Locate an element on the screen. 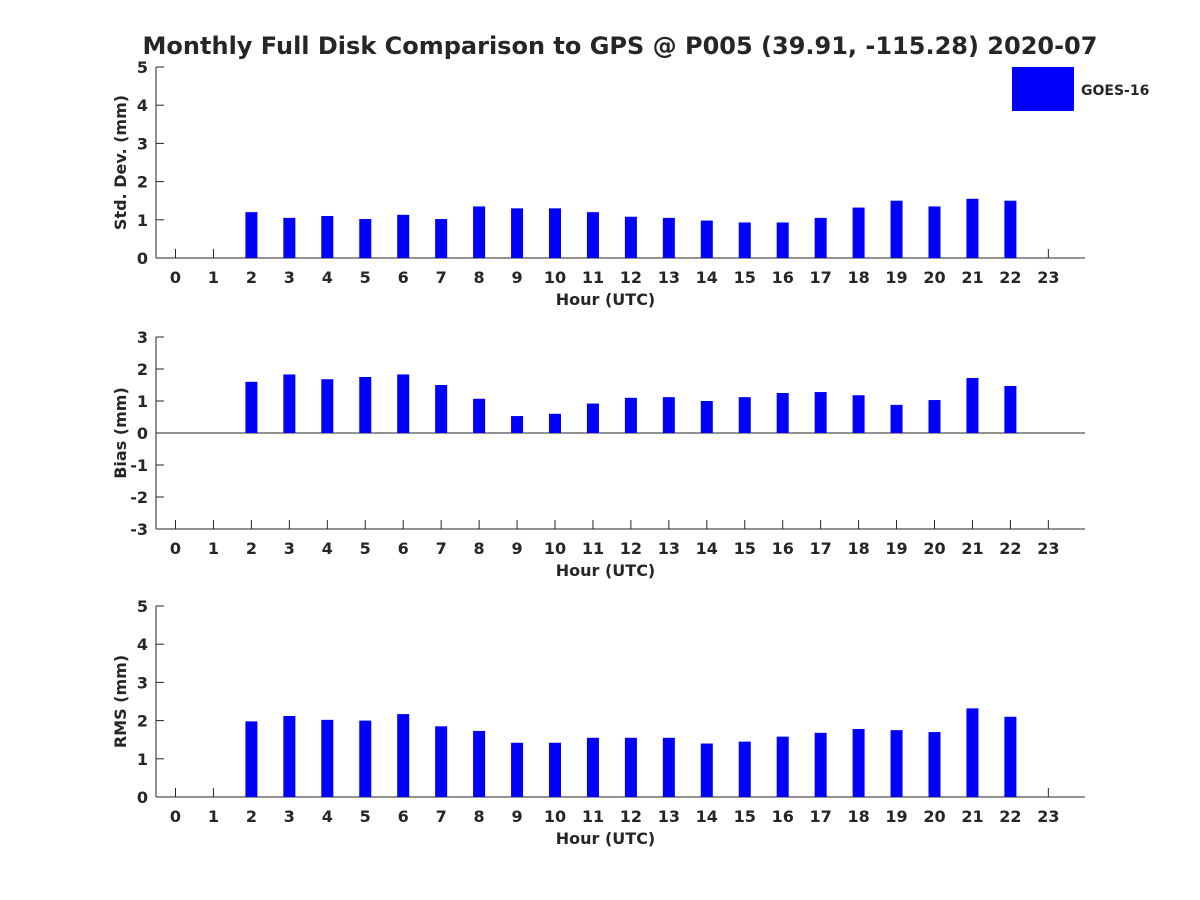 The image size is (1200, 900). y-tick-label: -2 is located at coordinates (139, 497).